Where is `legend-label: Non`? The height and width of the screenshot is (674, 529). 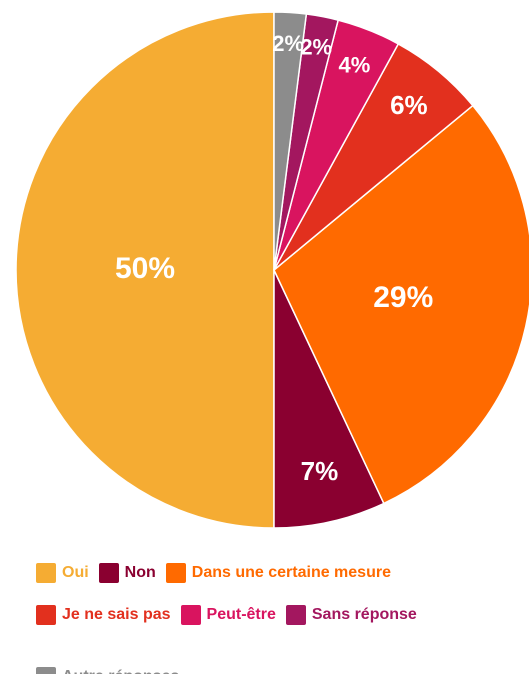 legend-label: Non is located at coordinates (140, 572).